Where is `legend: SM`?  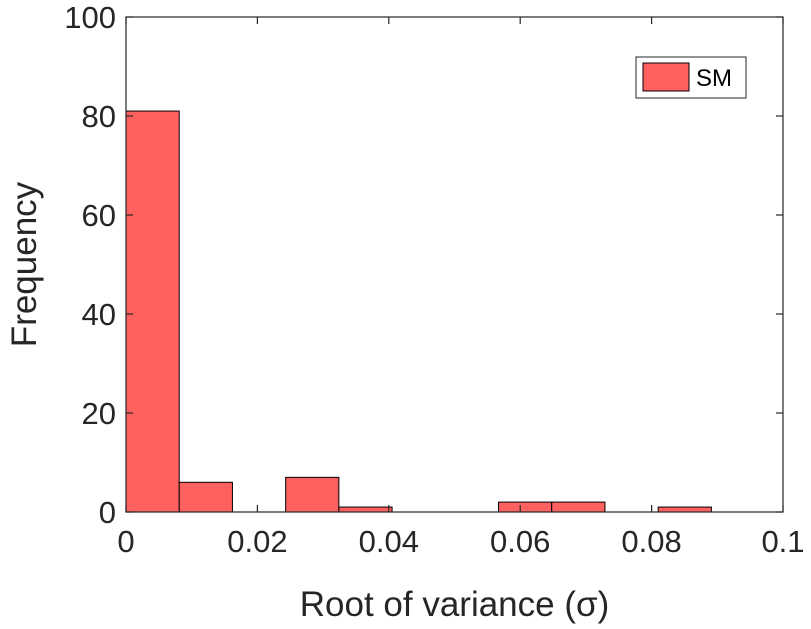 legend: SM is located at coordinates (691, 77).